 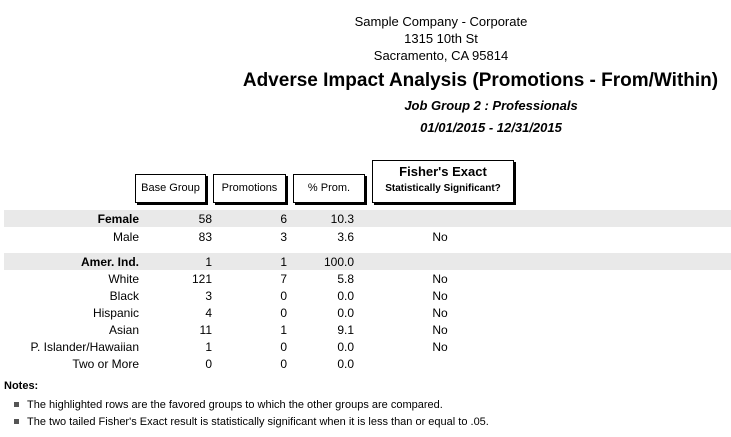 What do you see at coordinates (283, 219) in the screenshot?
I see `promotions-value: 6` at bounding box center [283, 219].